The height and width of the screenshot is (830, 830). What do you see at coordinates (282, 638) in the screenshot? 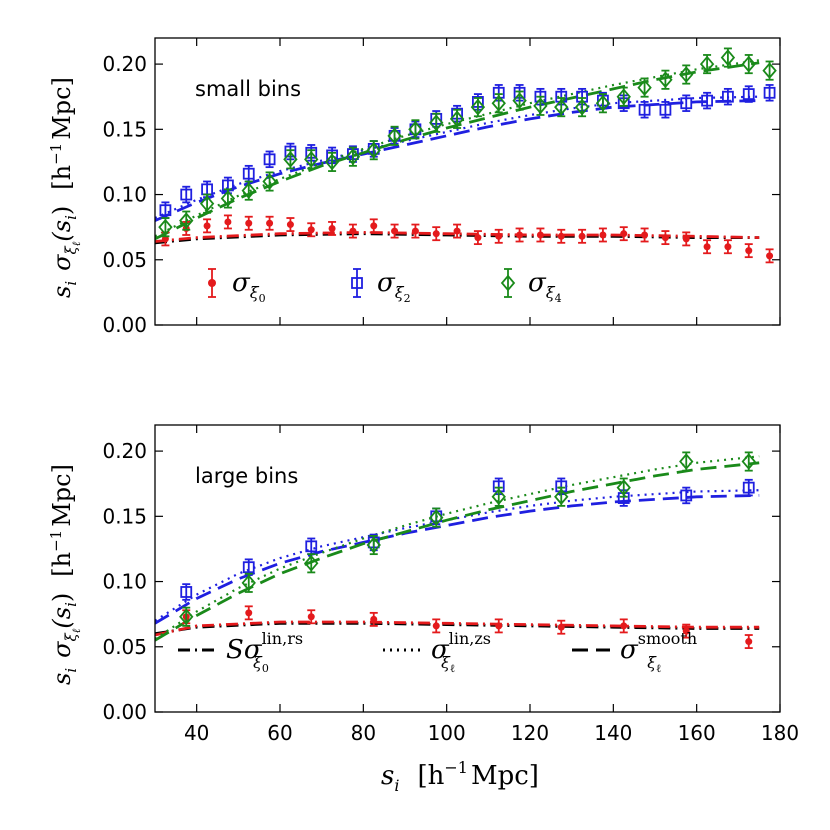
I see `legend-sup: lin,rs` at bounding box center [282, 638].